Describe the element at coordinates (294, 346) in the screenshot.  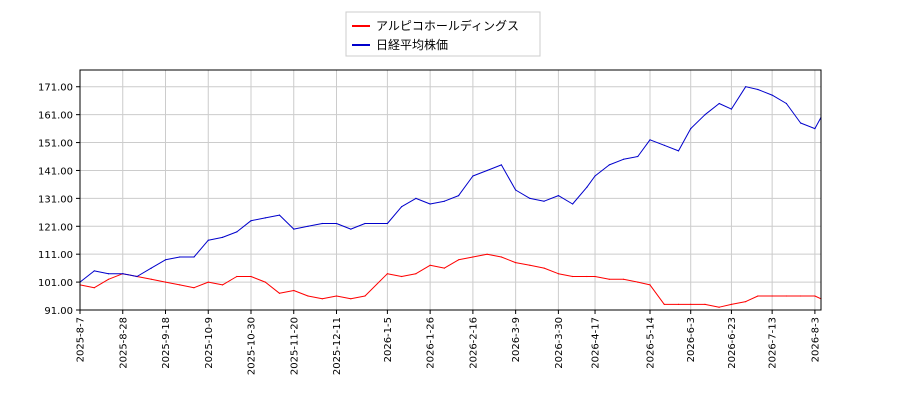
I see `x-tick-label: 2025-11-20` at that location.